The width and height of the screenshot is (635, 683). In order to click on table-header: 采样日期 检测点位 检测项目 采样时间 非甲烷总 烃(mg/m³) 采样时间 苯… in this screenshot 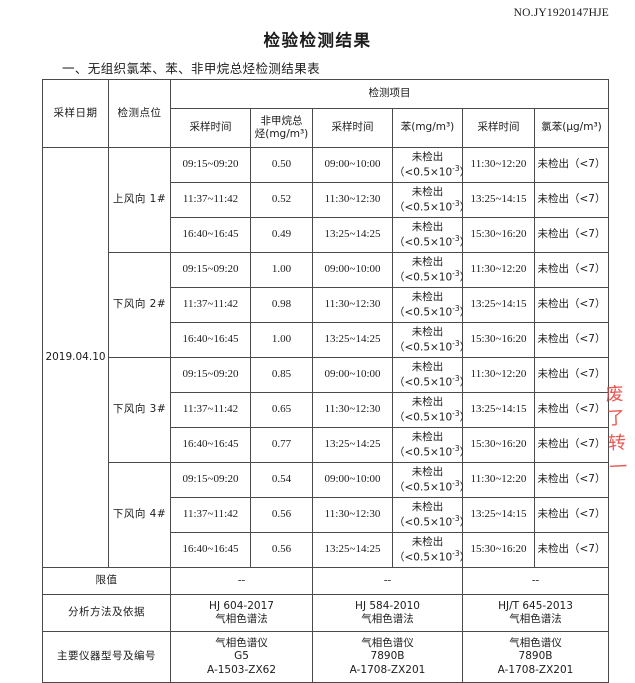, I will do `click(325, 113)`.